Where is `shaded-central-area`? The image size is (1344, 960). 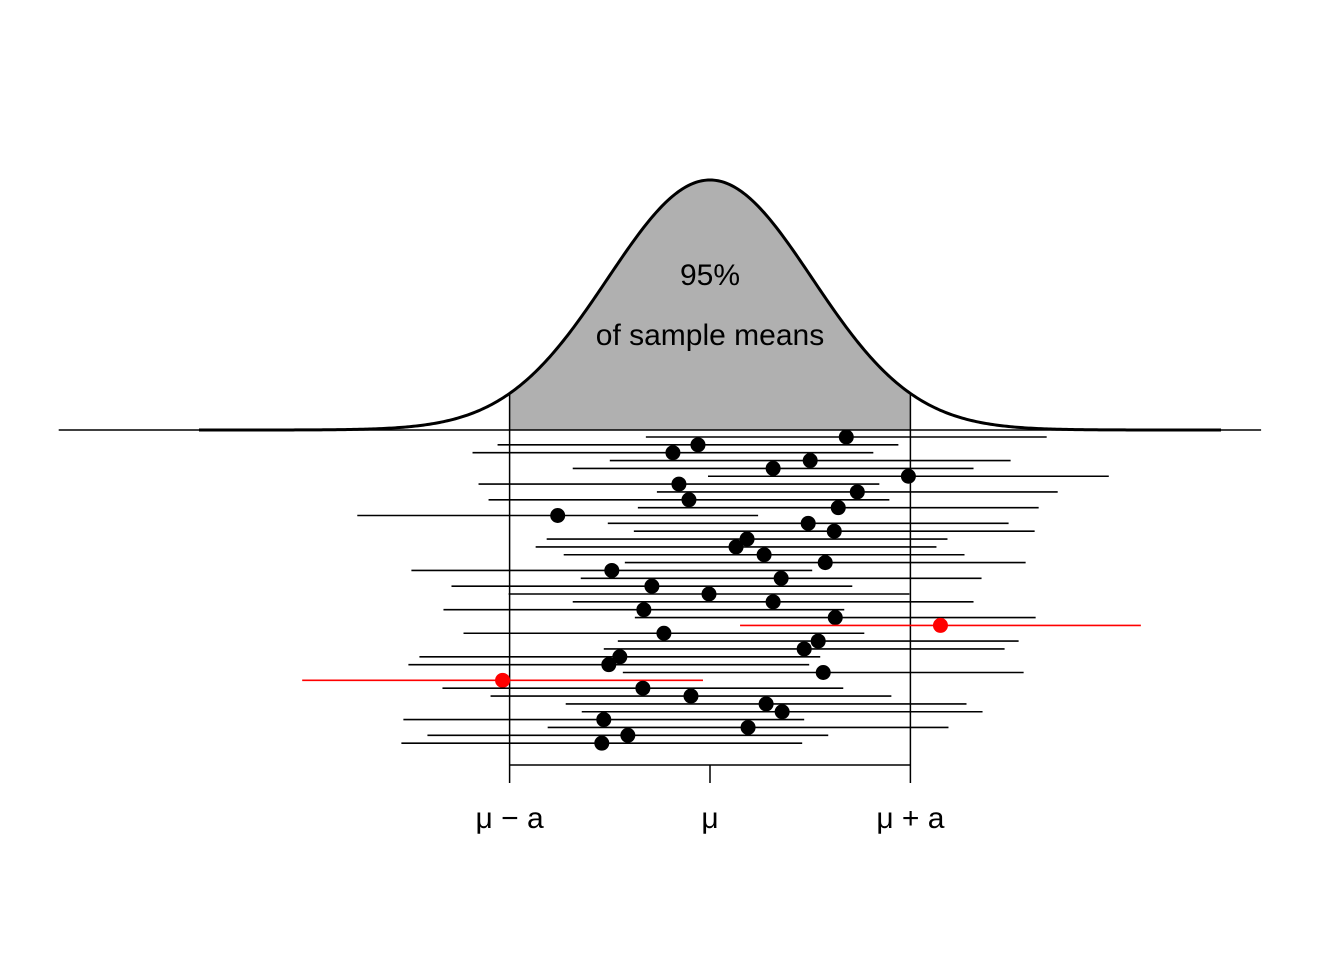
shaded-central-area is located at coordinates (710, 305).